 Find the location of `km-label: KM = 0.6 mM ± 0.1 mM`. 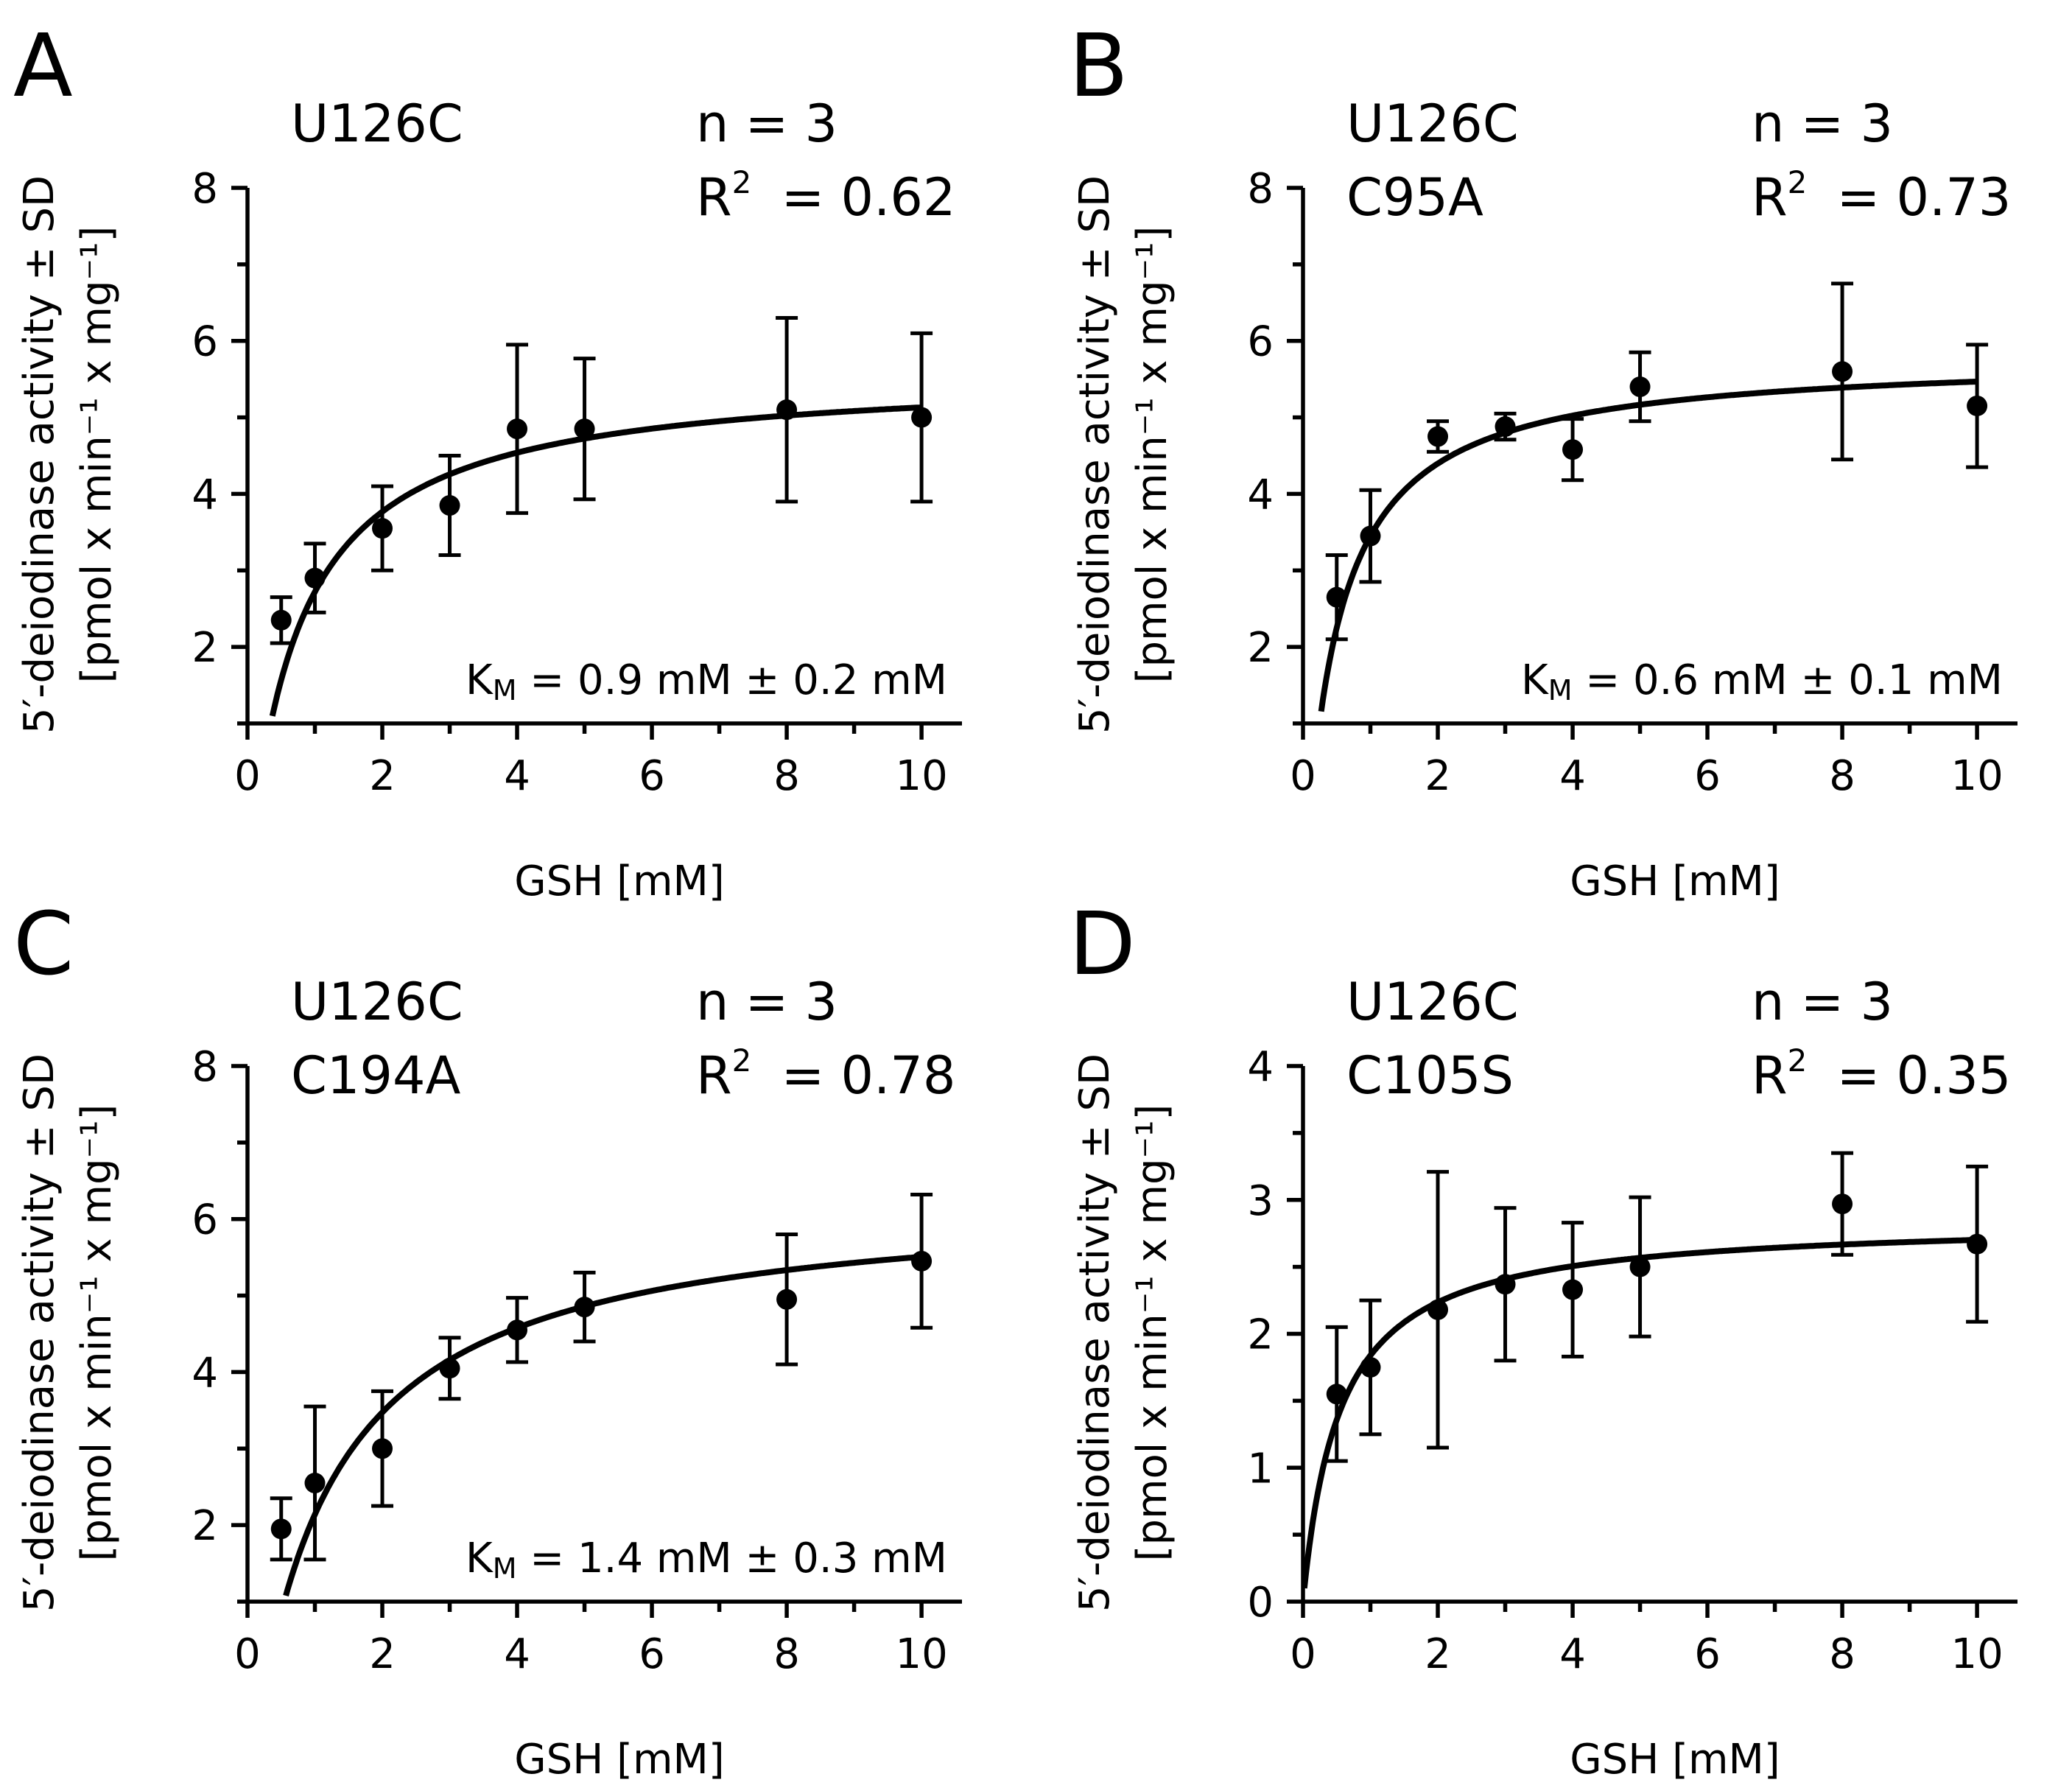

km-label: KM = 0.6 mM ± 0.1 mM is located at coordinates (1762, 681).